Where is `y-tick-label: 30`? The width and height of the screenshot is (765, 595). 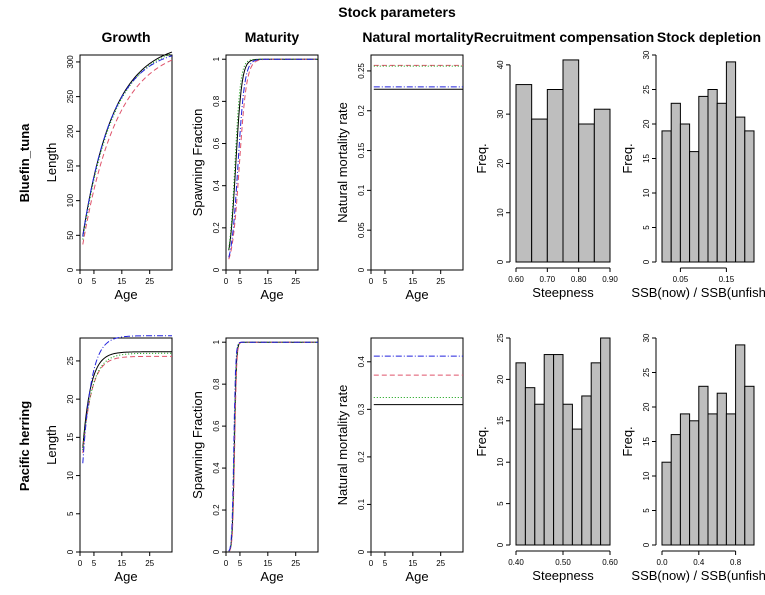
y-tick-label: 30 is located at coordinates (646, 337).